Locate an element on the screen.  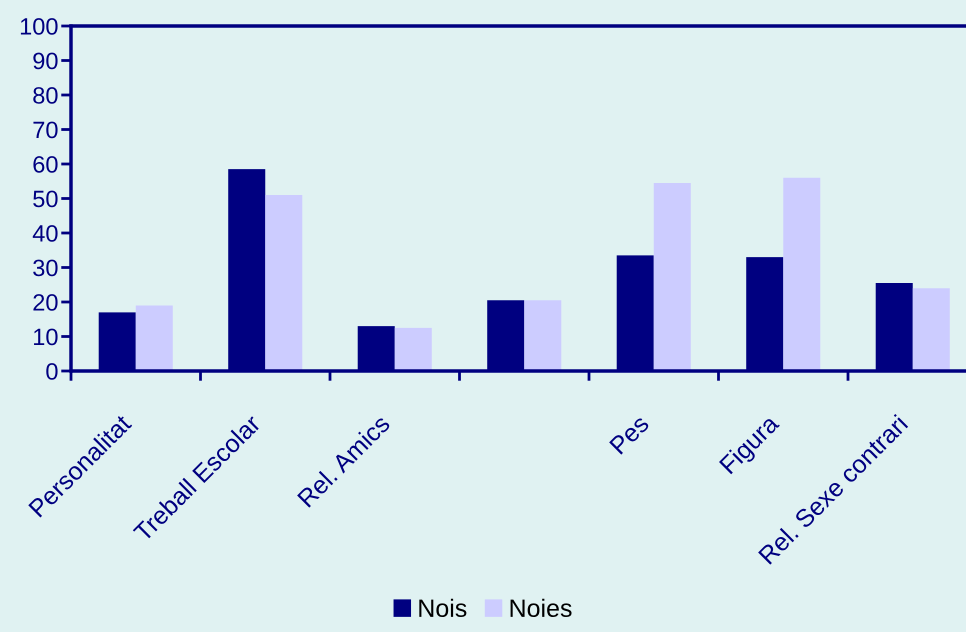
y-tick-label: 40 is located at coordinates (45, 233).